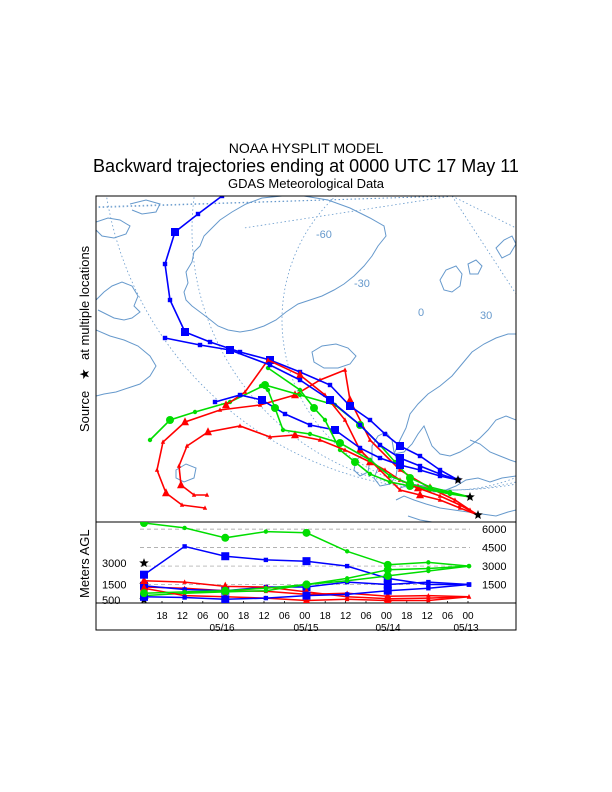  I want to click on labrador-coast, so click(126, 363).